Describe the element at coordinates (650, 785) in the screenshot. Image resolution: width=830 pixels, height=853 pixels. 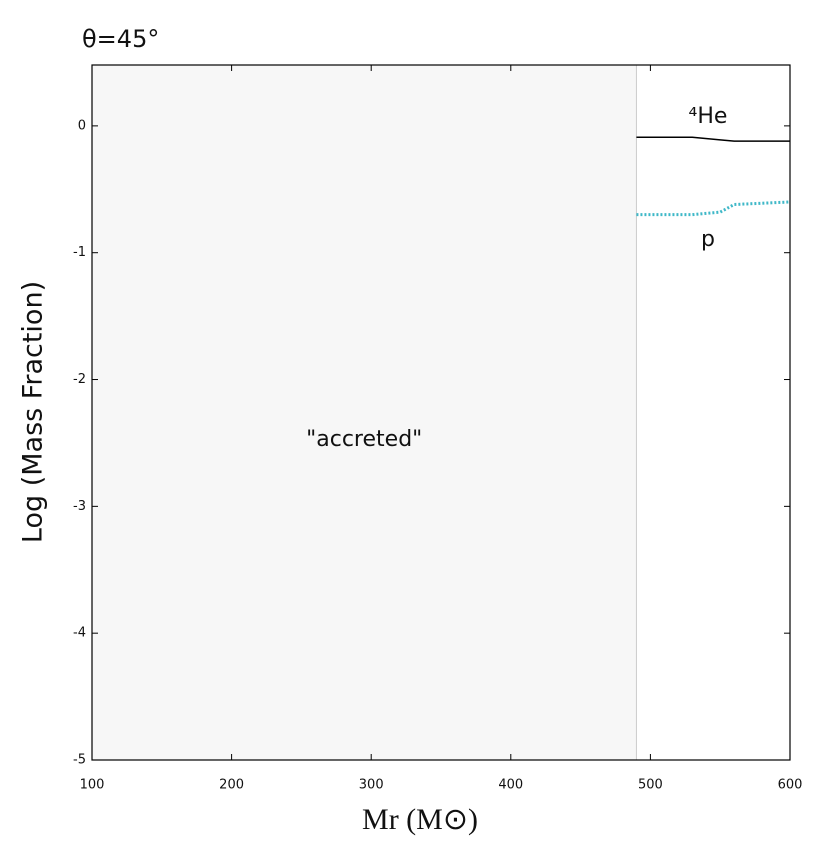
I see `x-tick-label: 500` at that location.